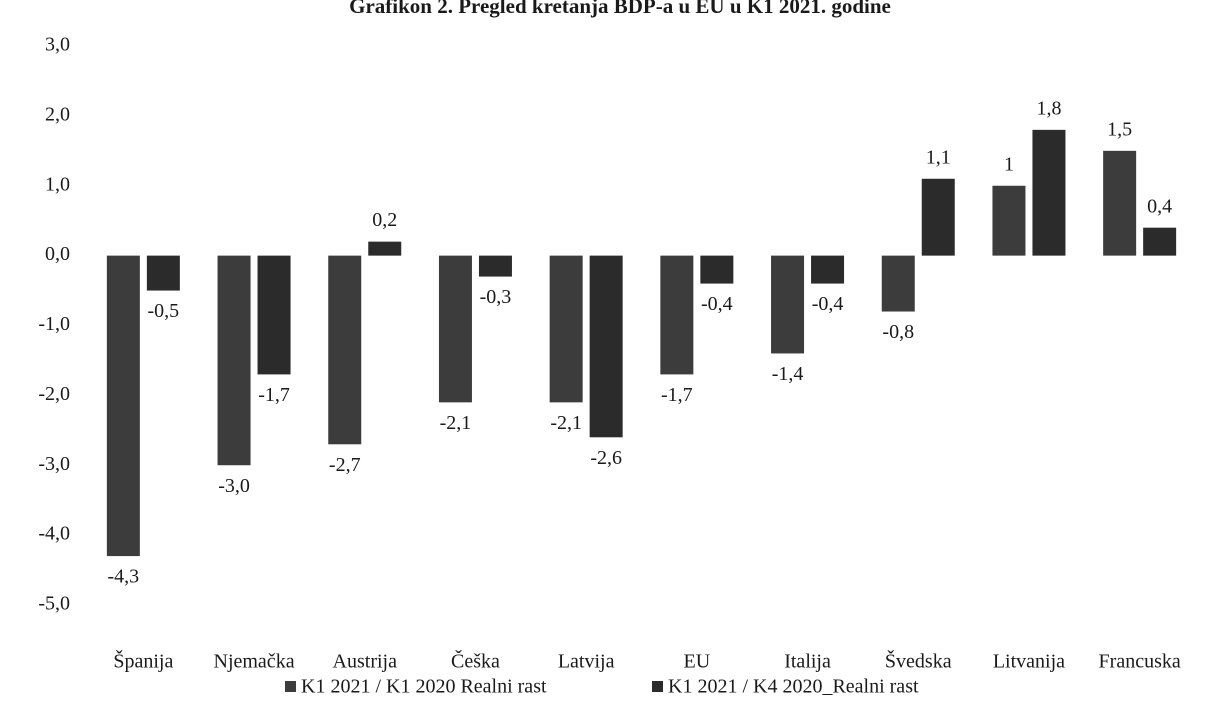 The image size is (1210, 717). What do you see at coordinates (365, 662) in the screenshot?
I see `x-tick-label: Austrija` at bounding box center [365, 662].